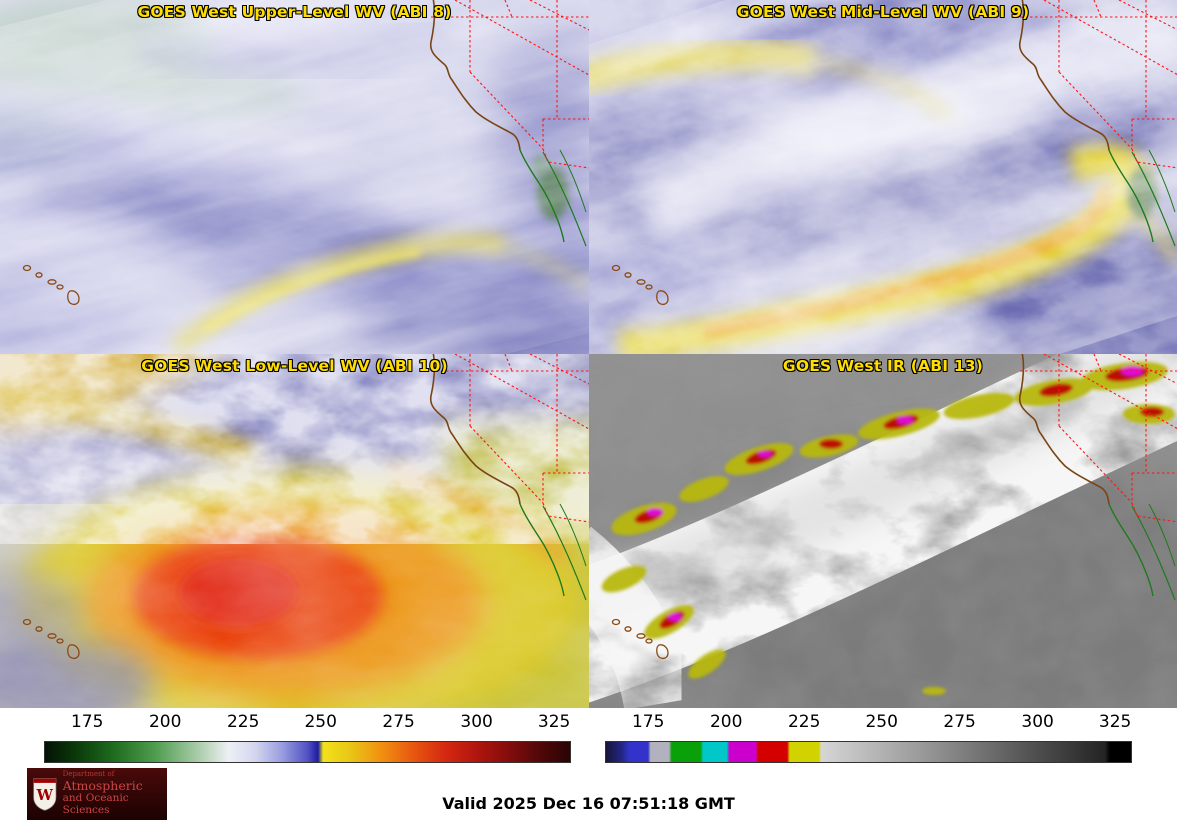 Image resolution: width=1177 pixels, height=820 pixels. Describe the element at coordinates (588, 803) in the screenshot. I see `valid-timestamp: Valid 2025 Dec 16 07:51:18 GMT` at that location.